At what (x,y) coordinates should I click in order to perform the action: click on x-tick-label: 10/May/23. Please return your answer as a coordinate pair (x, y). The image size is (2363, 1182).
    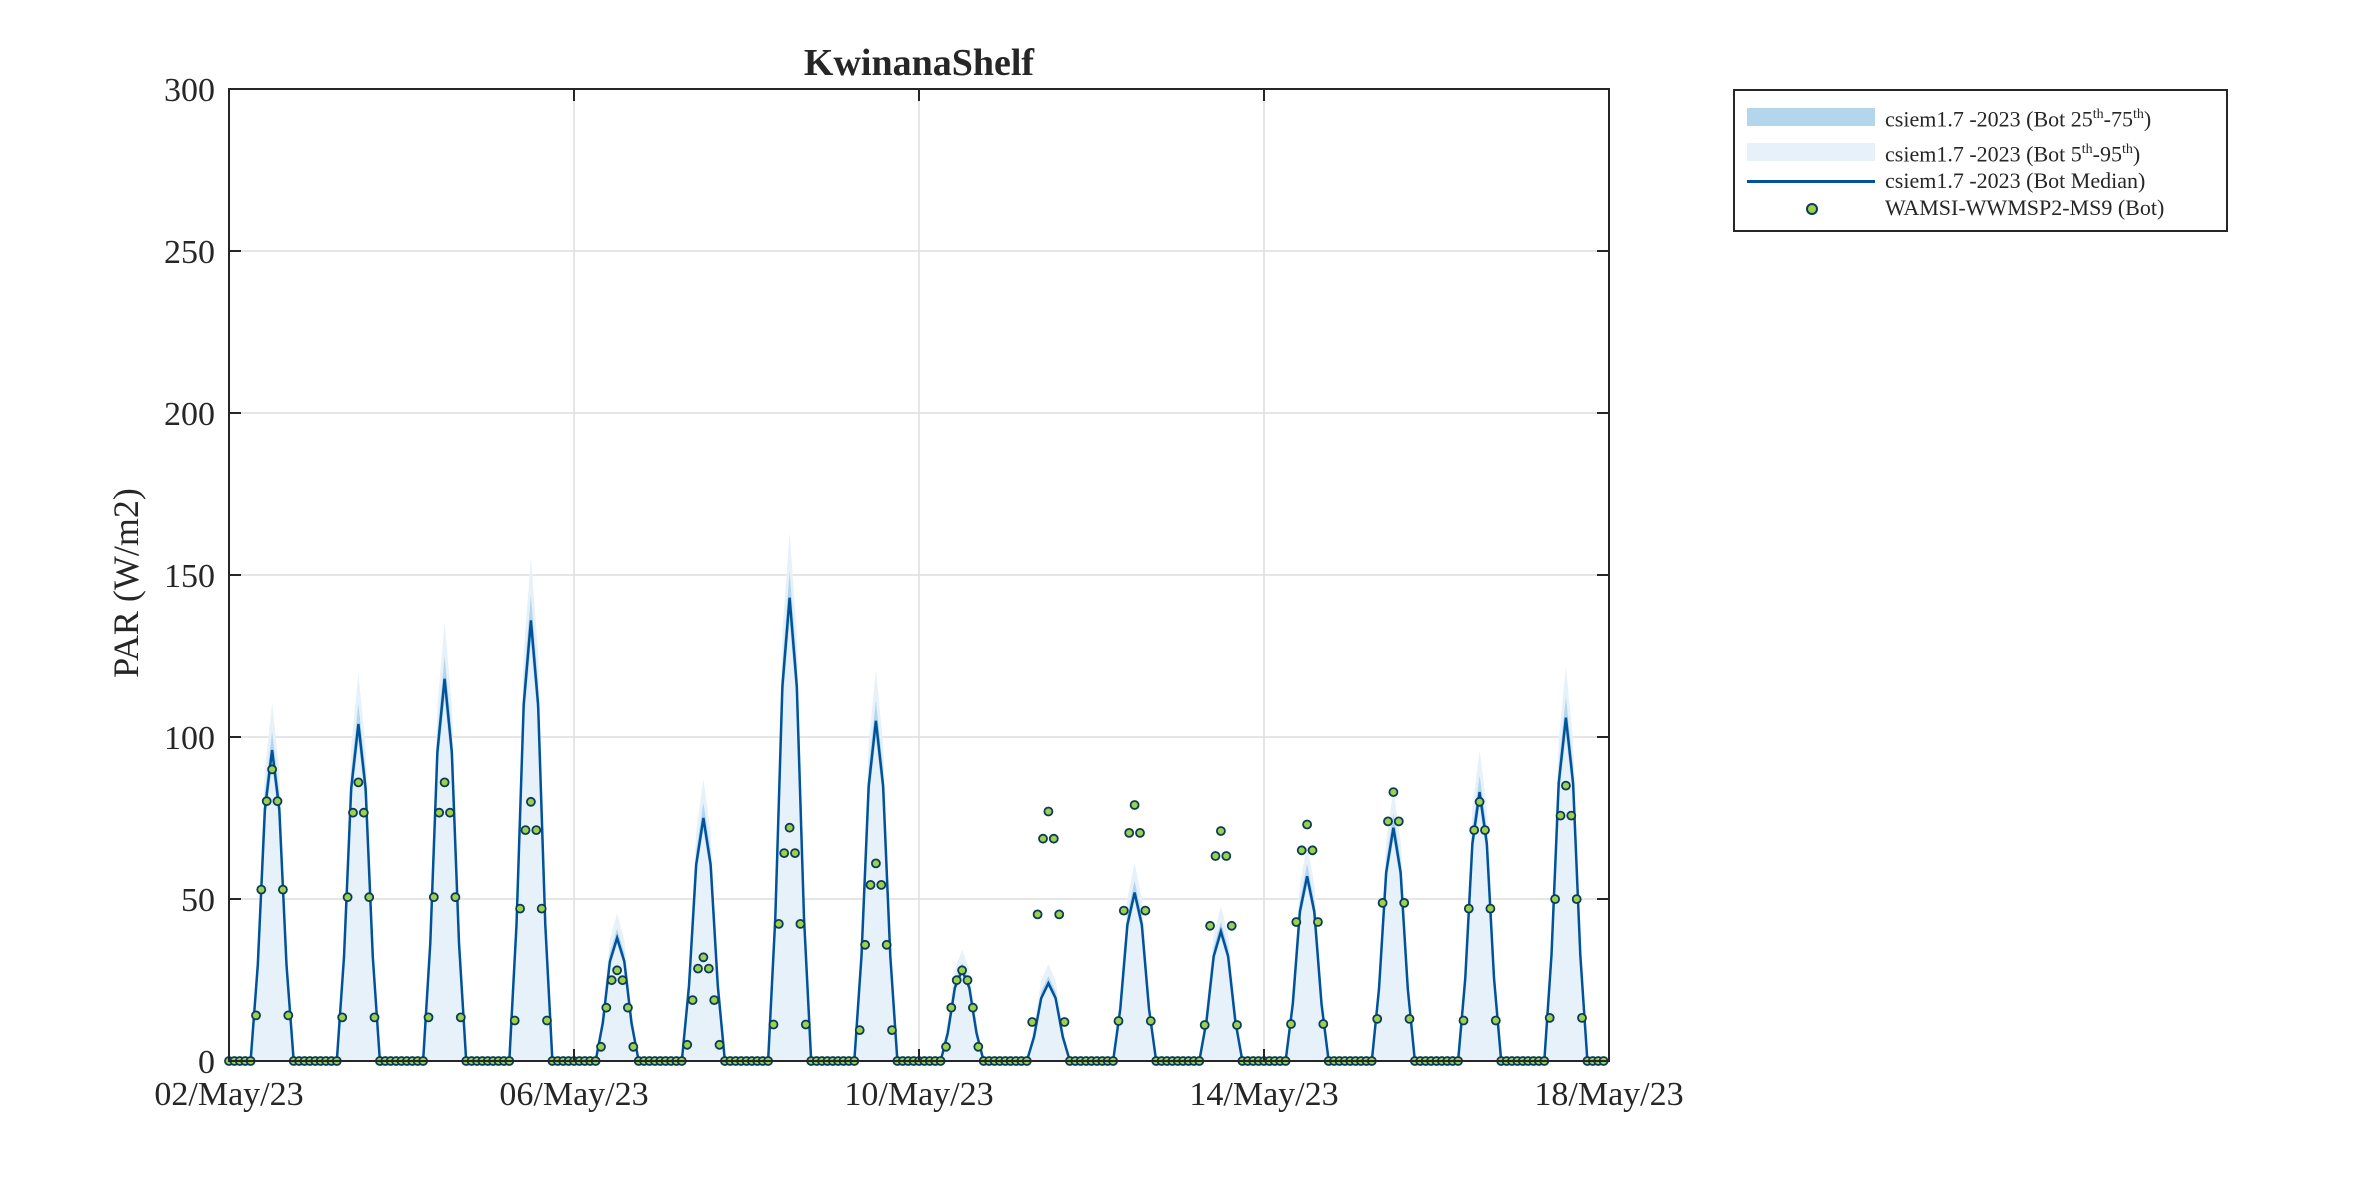
    Looking at the image, I should click on (918, 1094).